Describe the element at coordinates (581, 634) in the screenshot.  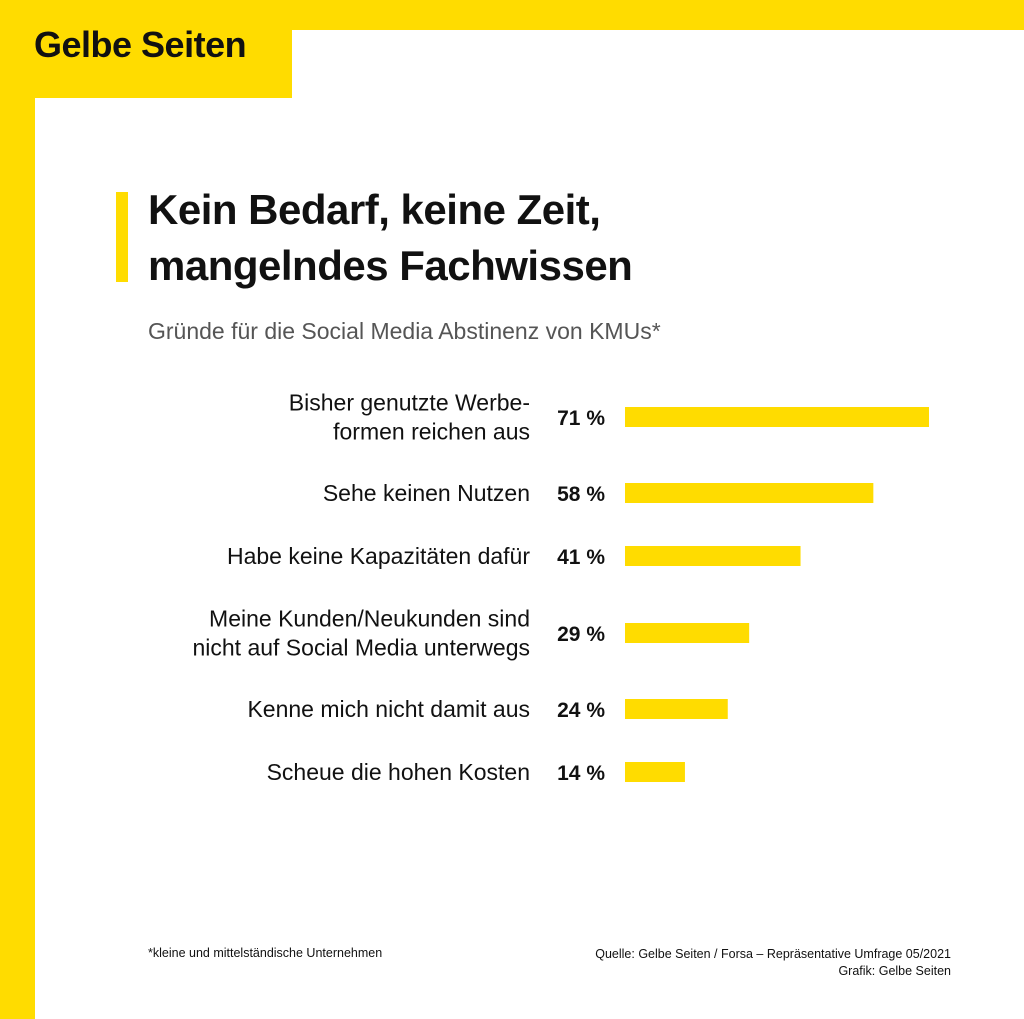
I see `value-label: 29 %` at that location.